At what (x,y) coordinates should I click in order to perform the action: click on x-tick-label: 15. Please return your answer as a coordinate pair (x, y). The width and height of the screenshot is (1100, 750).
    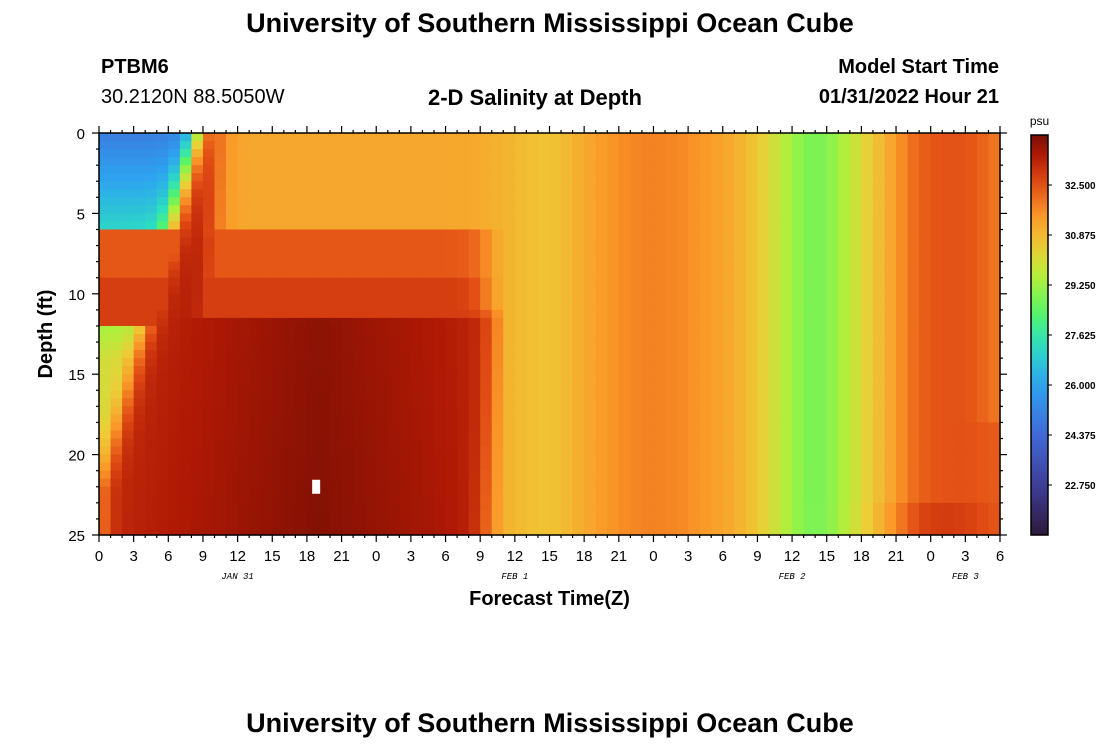
    Looking at the image, I should click on (549, 556).